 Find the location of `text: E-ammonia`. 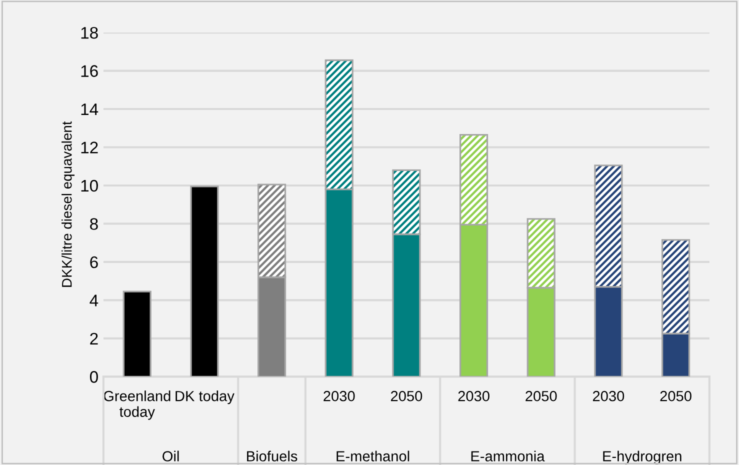

text: E-ammonia is located at coordinates (508, 456).